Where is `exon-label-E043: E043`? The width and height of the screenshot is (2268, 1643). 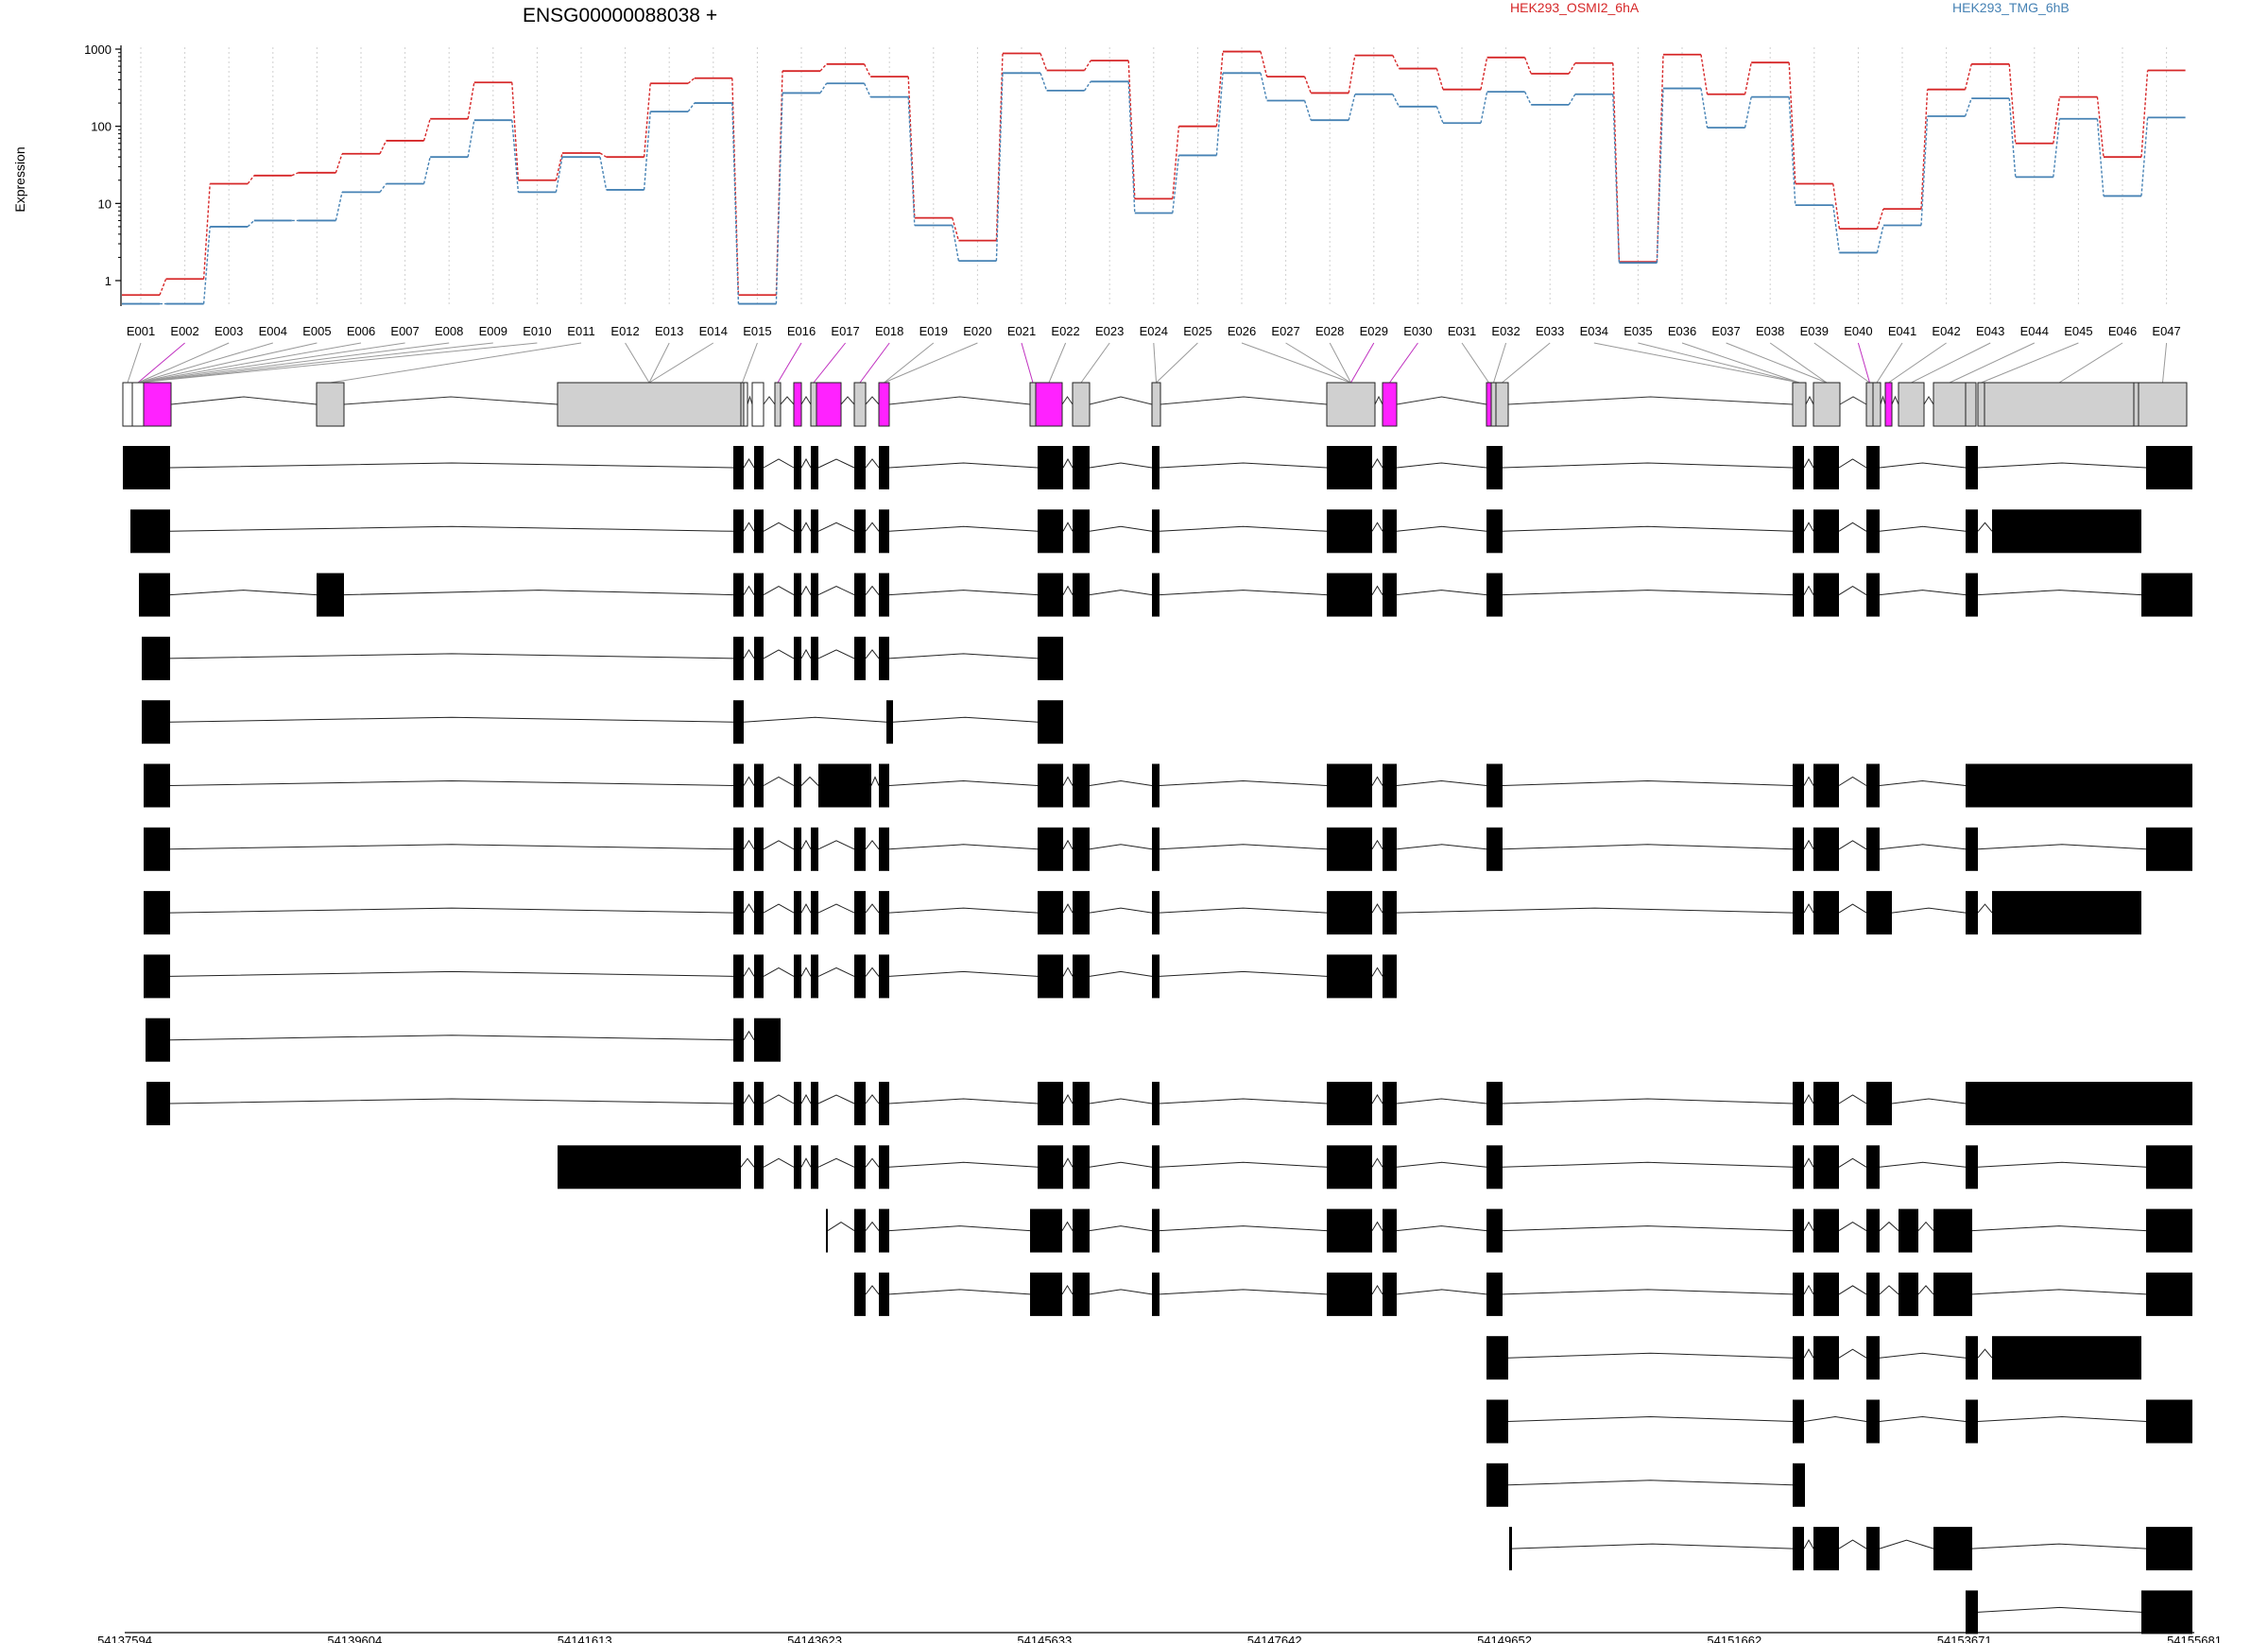 exon-label-E043: E043 is located at coordinates (1990, 331).